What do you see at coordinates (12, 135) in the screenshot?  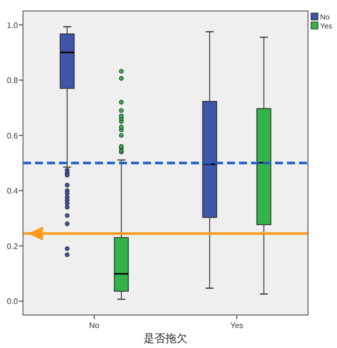 I see `y-tick-label: 0.6` at bounding box center [12, 135].